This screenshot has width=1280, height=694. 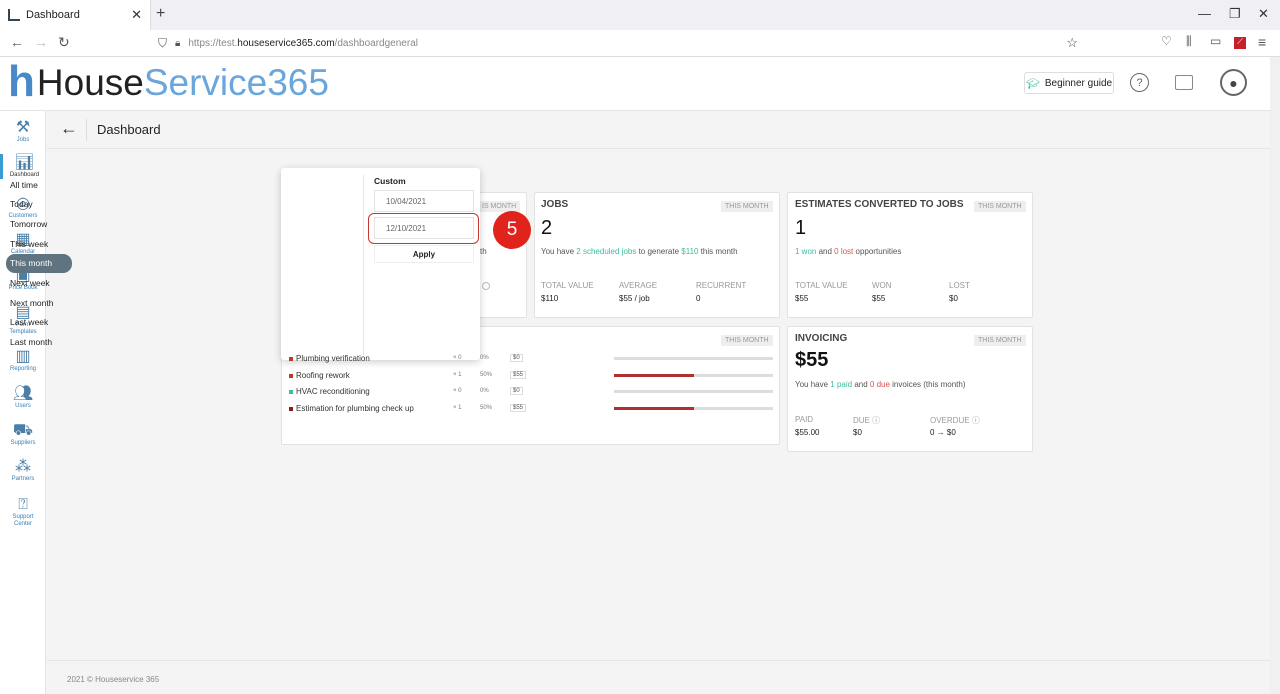 I want to click on estimates-won-value: $55, so click(x=879, y=298).